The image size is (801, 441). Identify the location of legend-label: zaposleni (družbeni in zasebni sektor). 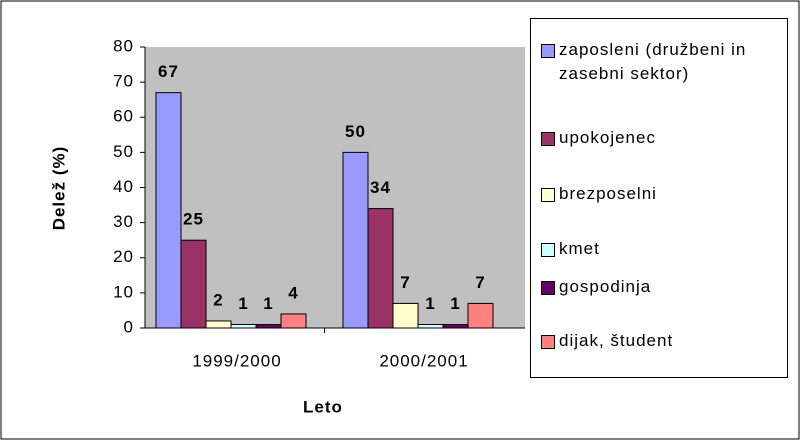
(653, 61).